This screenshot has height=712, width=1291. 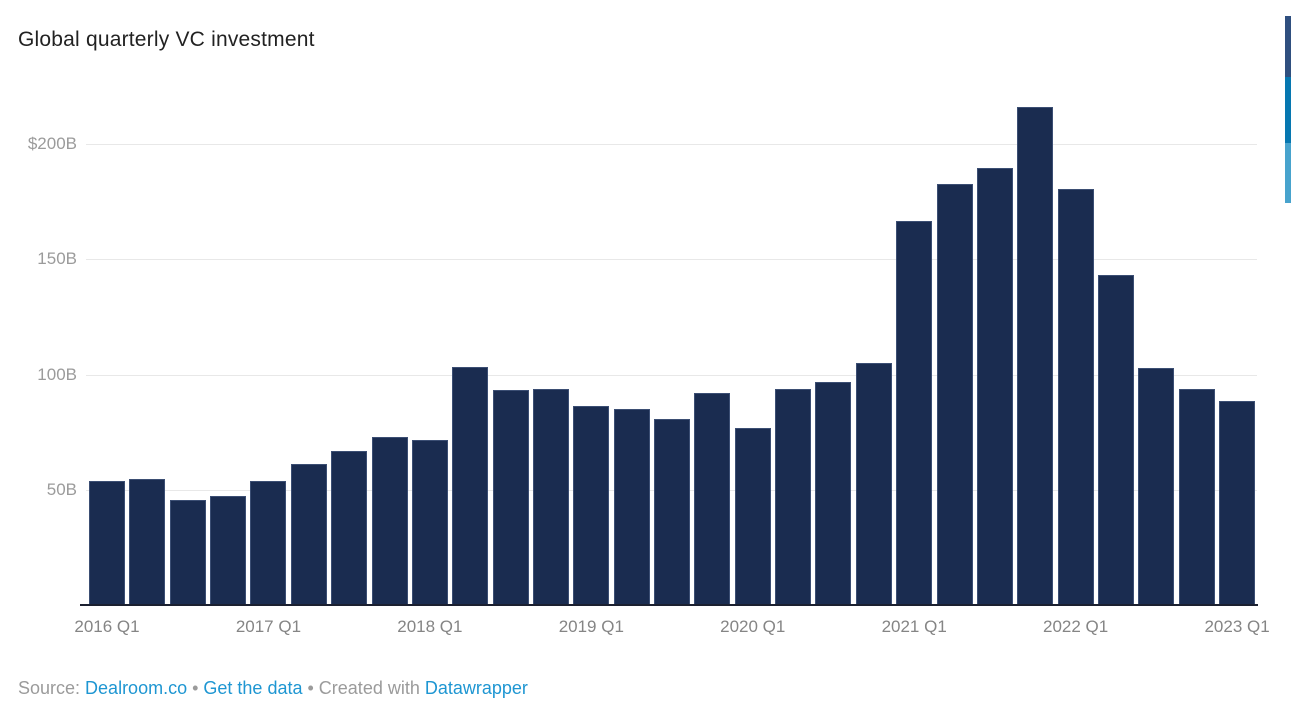 What do you see at coordinates (253, 688) in the screenshot?
I see `get-the-data-link: Get the data` at bounding box center [253, 688].